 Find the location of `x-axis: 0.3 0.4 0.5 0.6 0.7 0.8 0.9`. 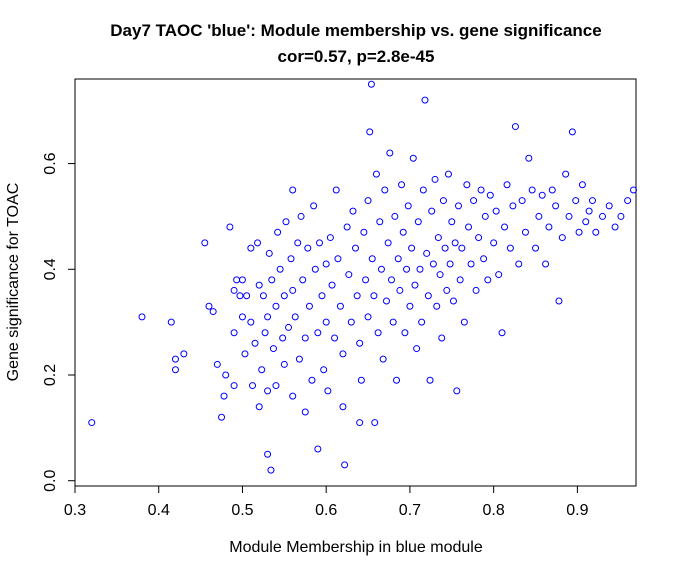

x-axis: 0.3 0.4 0.5 0.6 0.7 0.8 0.9 is located at coordinates (326, 502).